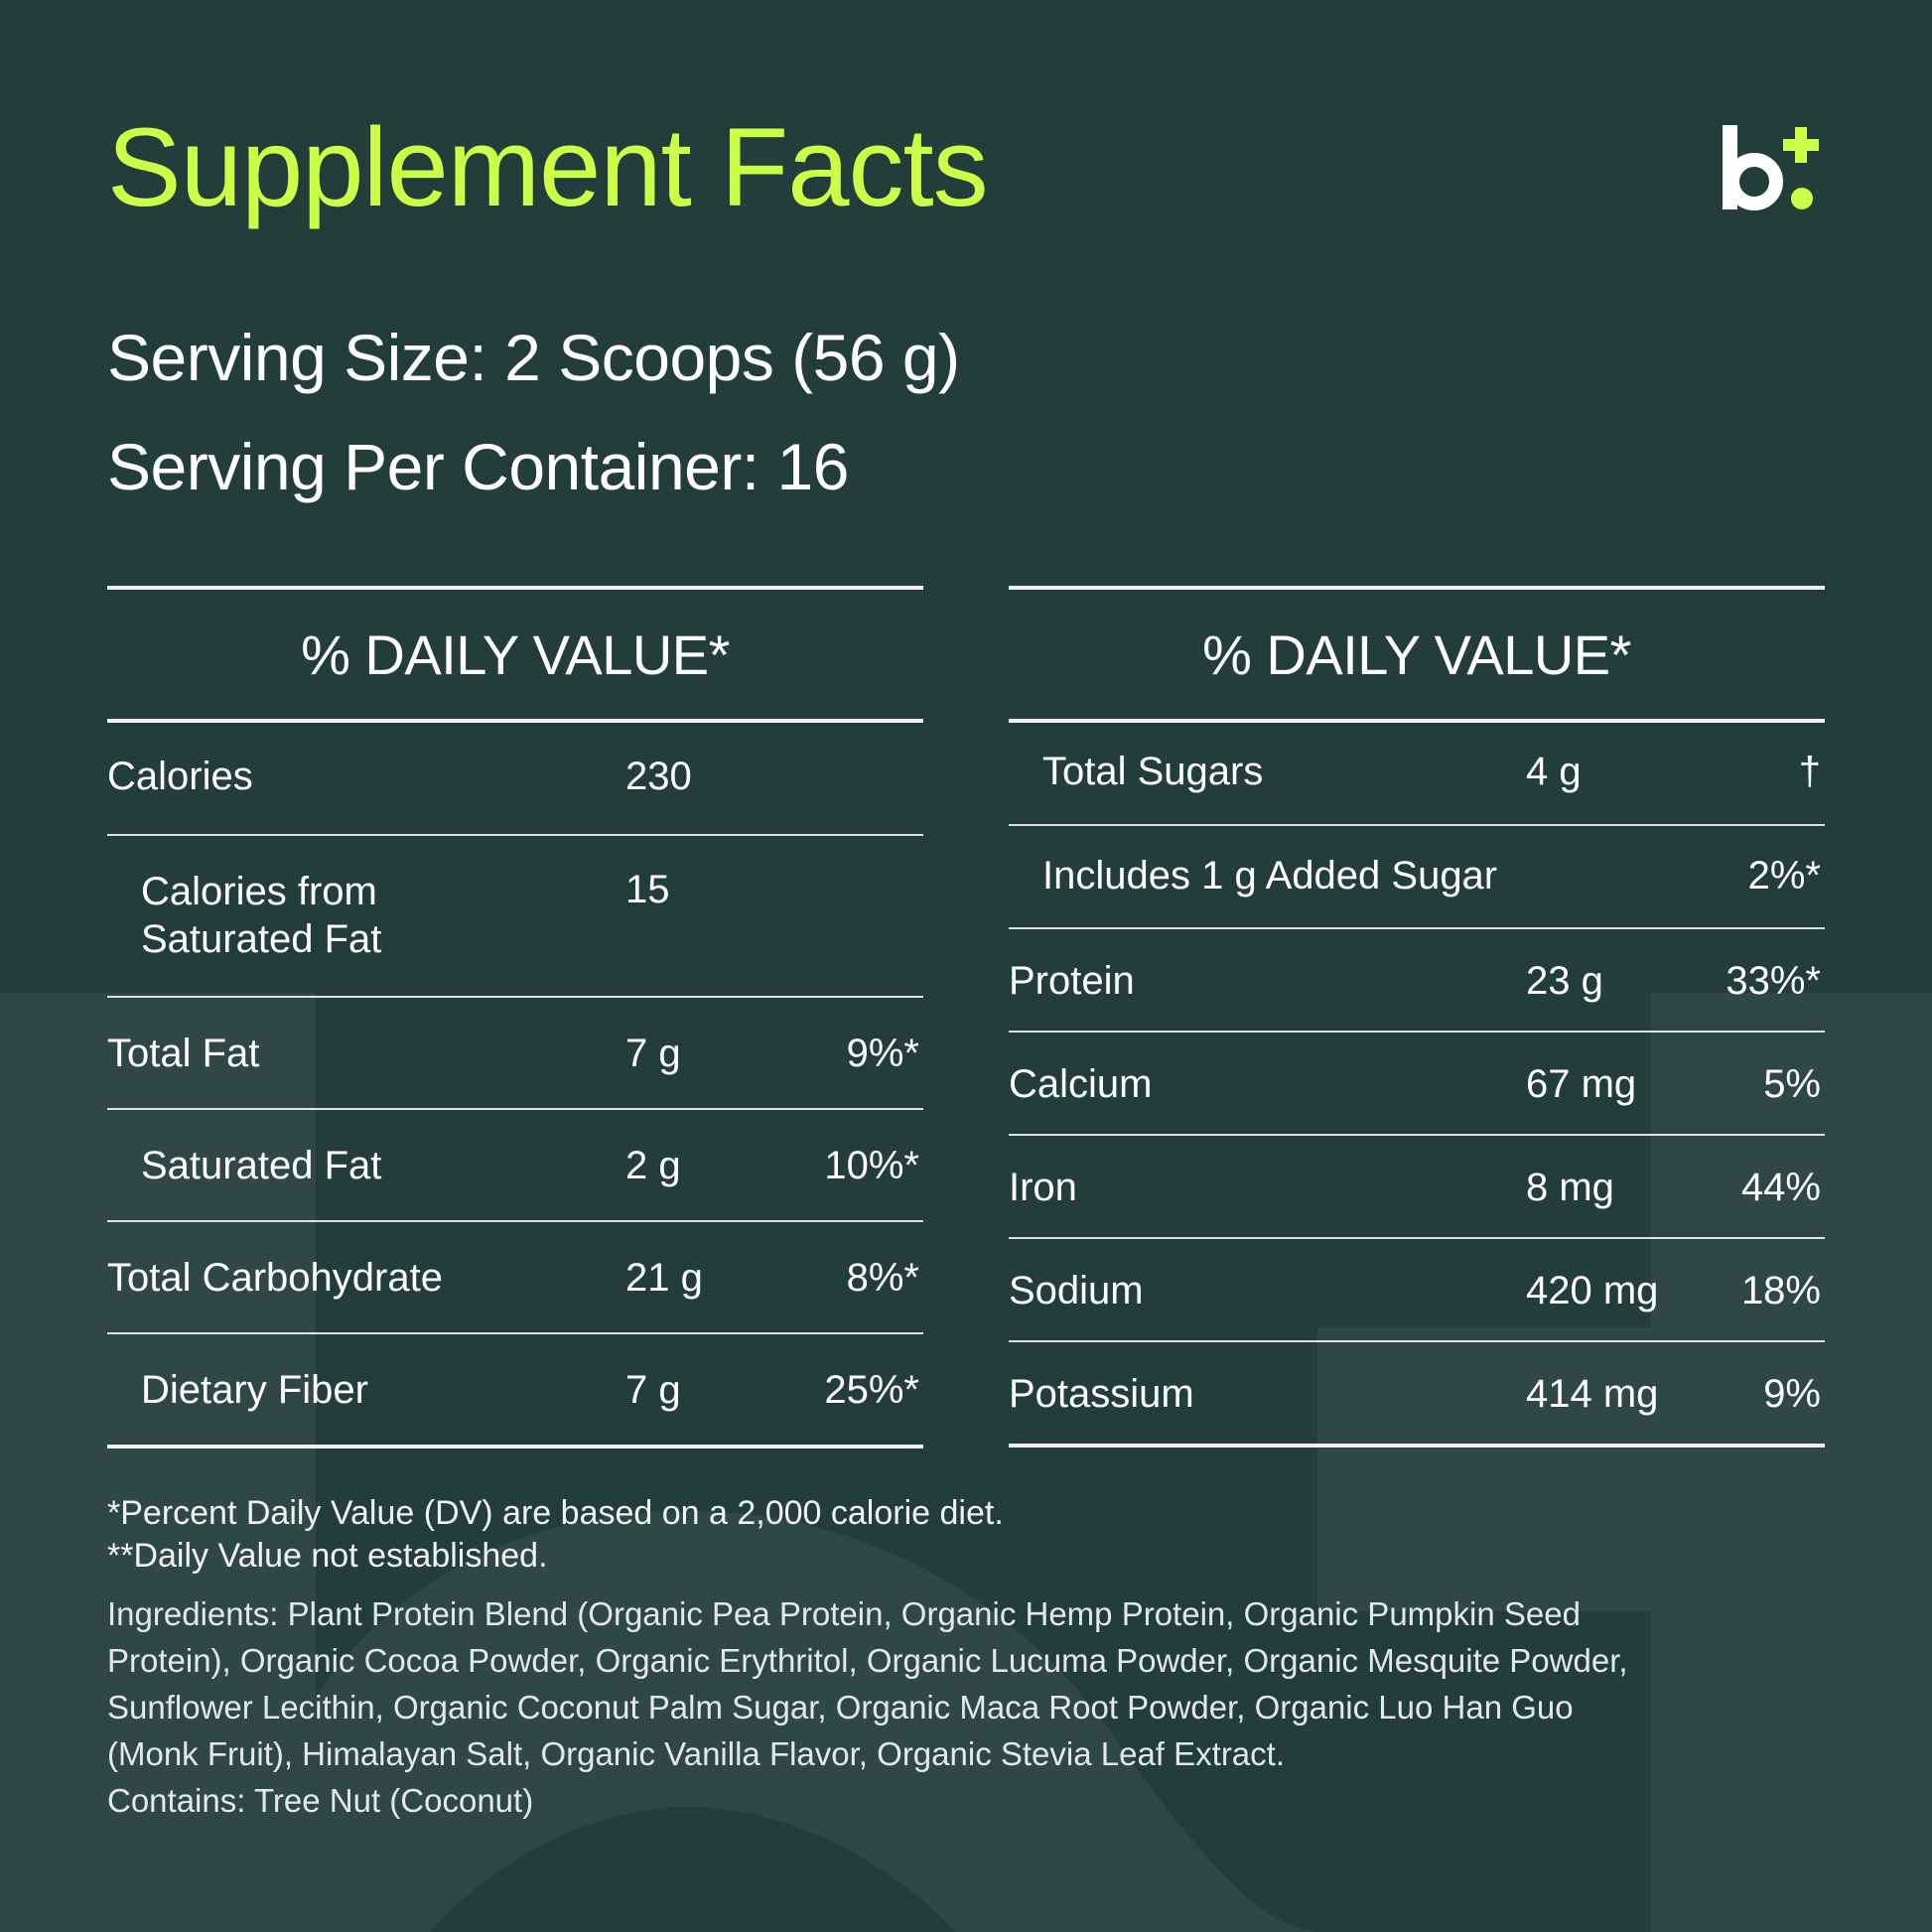 This screenshot has height=1932, width=1932. I want to click on row-label-line2: Saturated Fat, so click(261, 939).